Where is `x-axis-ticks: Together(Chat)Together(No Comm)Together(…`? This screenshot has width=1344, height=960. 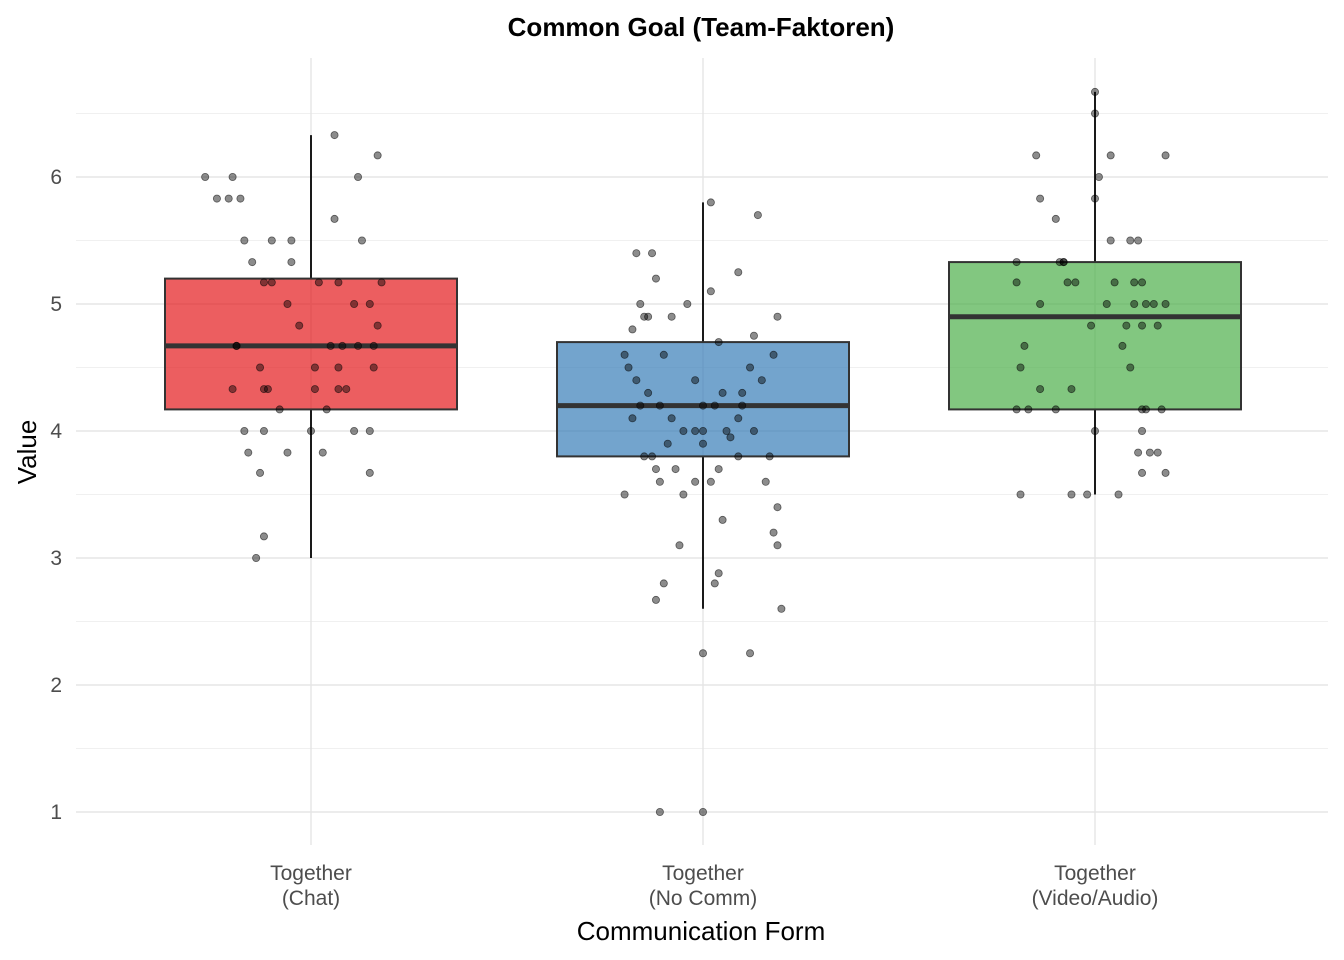 x-axis-ticks: Together(Chat)Together(No Comm)Together(… is located at coordinates (714, 886).